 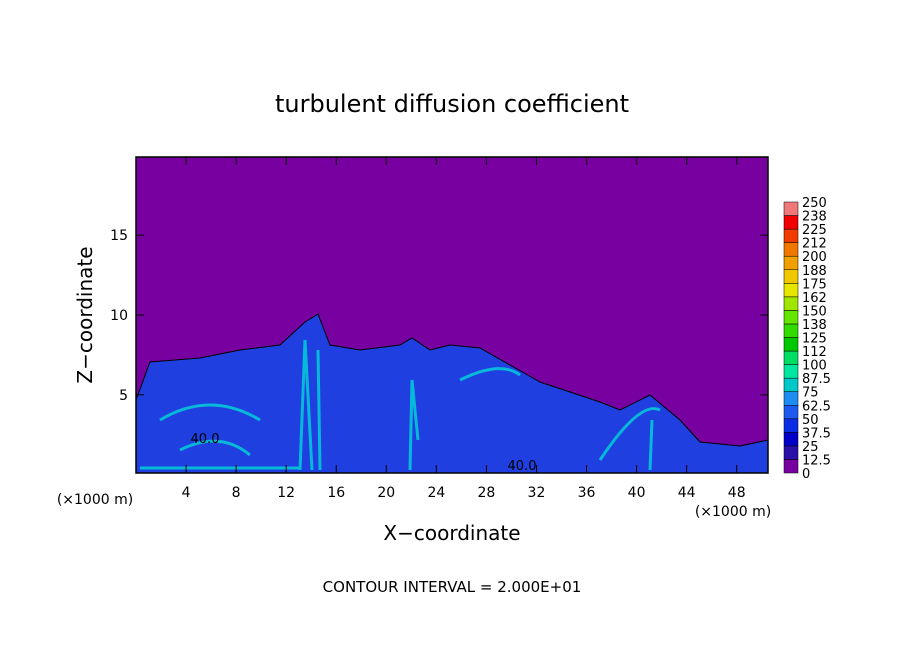 I want to click on x-tick-label: 8, so click(x=236, y=493).